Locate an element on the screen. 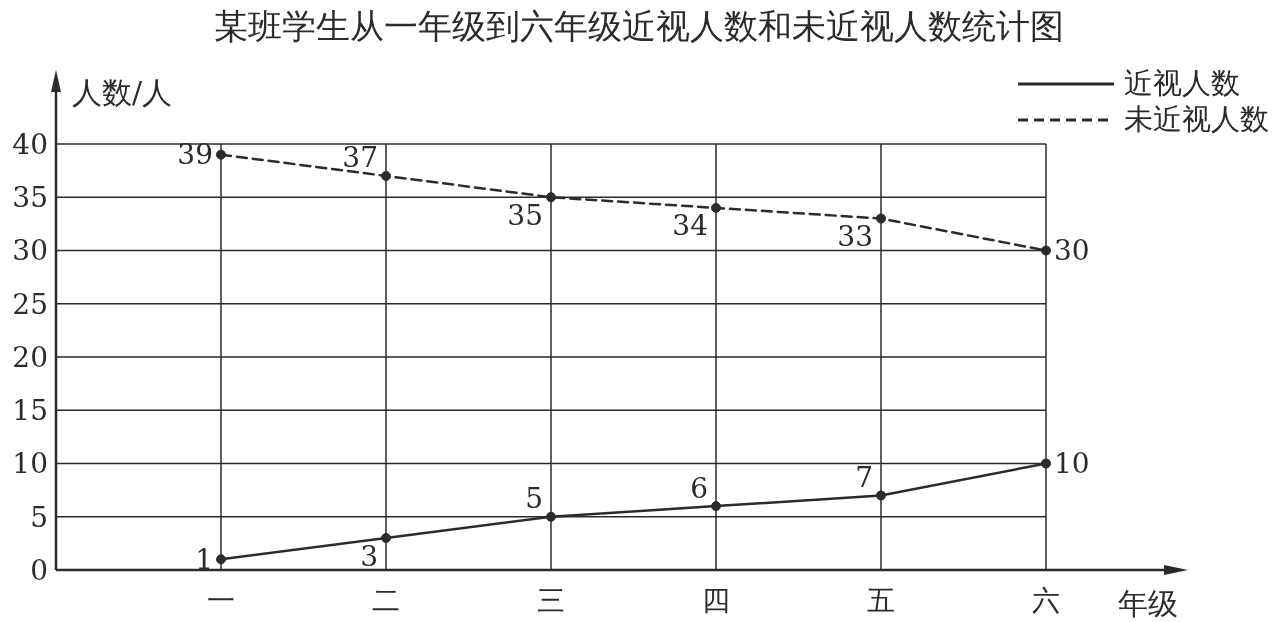  data-label: 7 is located at coordinates (864, 477).